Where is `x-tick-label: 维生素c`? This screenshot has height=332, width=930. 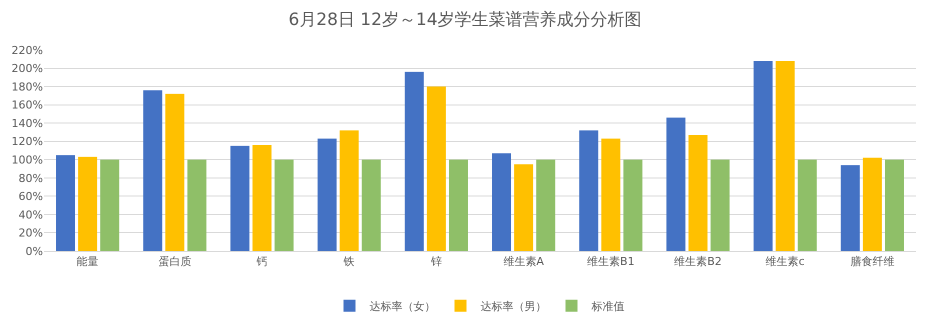
x-tick-label: 维生素c is located at coordinates (785, 261).